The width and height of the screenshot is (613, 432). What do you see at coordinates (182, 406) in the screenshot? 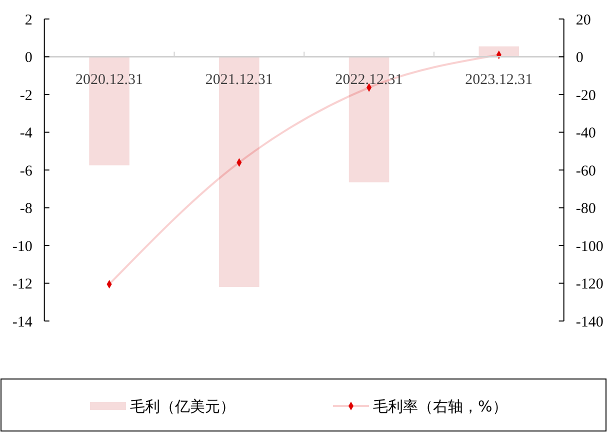
I see `legend-label: 毛利（亿美元）` at bounding box center [182, 406].